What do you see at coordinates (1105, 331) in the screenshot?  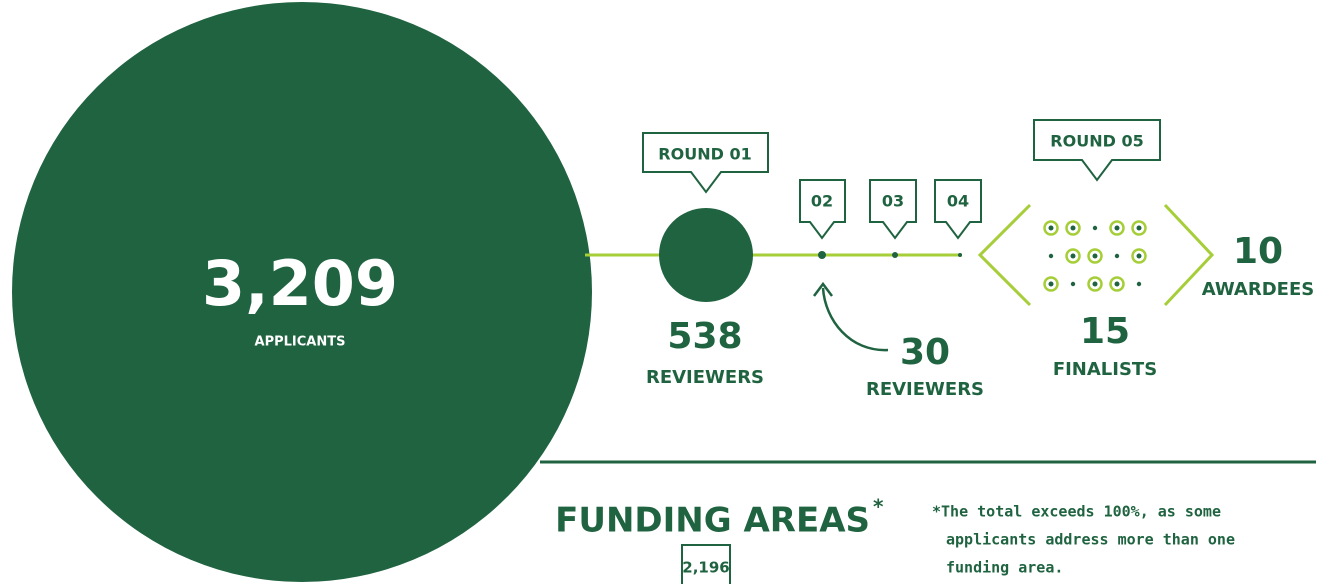 I see `count: 15` at bounding box center [1105, 331].